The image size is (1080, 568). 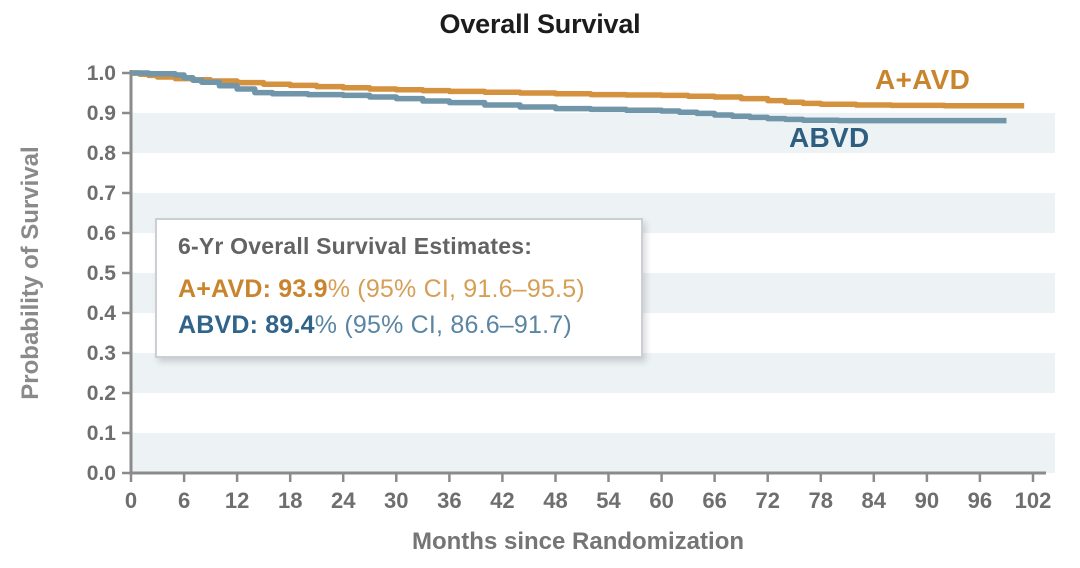 I want to click on estimate-abvd-ci: % (95% CI, 86.6–91.7), so click(x=443, y=325).